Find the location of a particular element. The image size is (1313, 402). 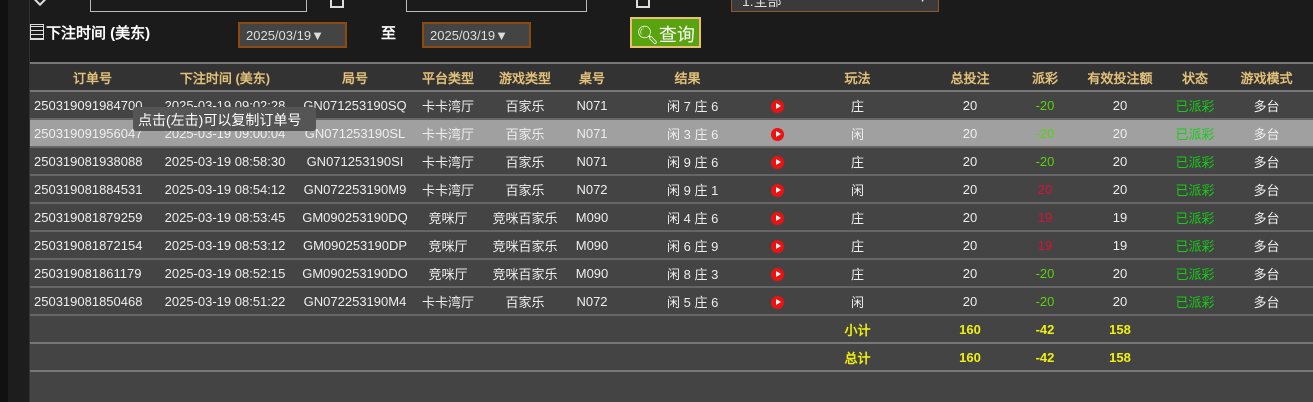

column-header: 局号 is located at coordinates (355, 78).